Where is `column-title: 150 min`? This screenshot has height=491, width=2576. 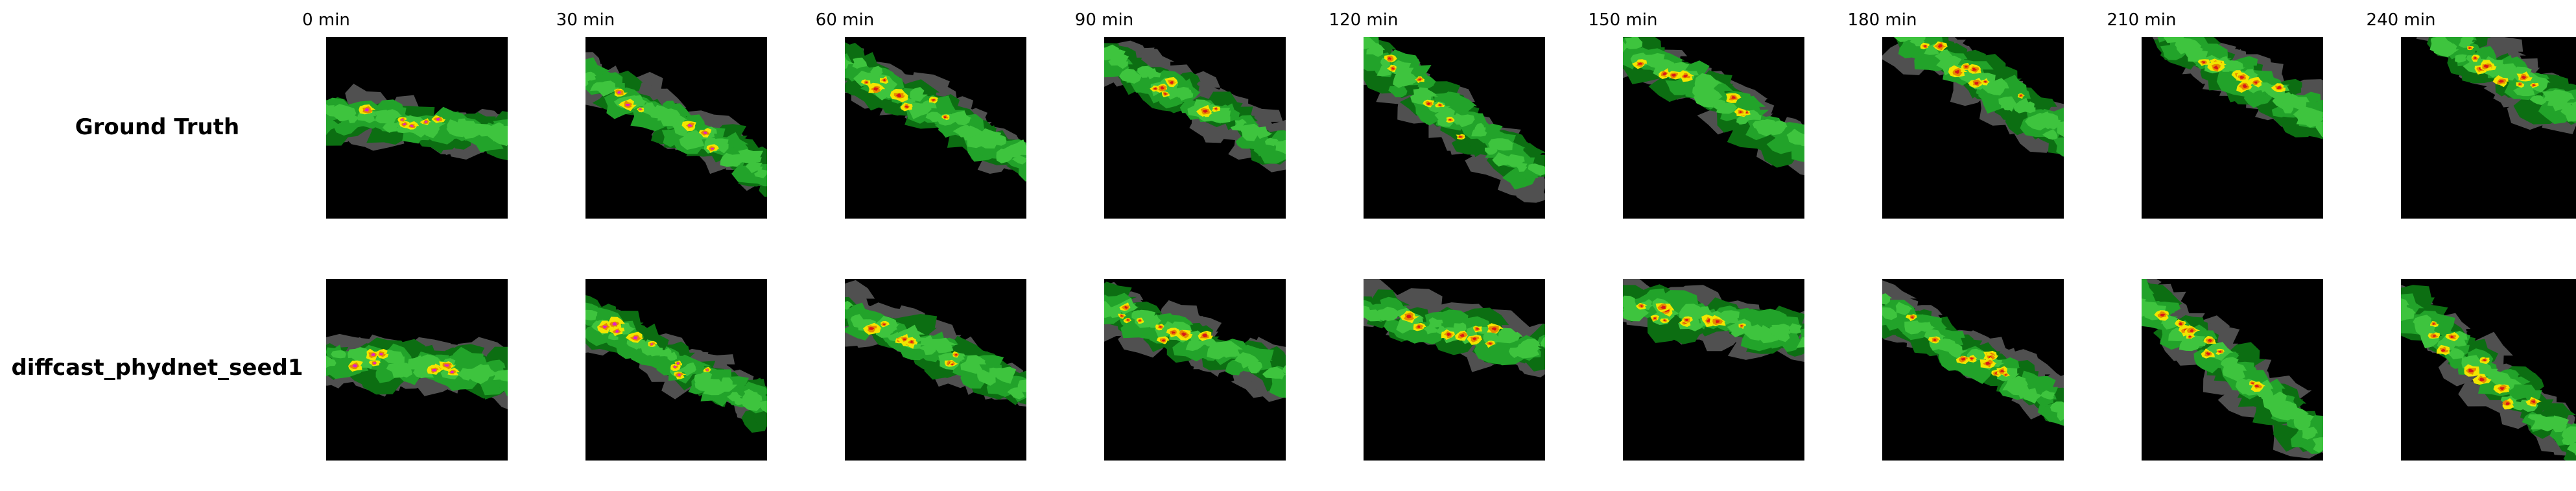 column-title: 150 min is located at coordinates (1623, 20).